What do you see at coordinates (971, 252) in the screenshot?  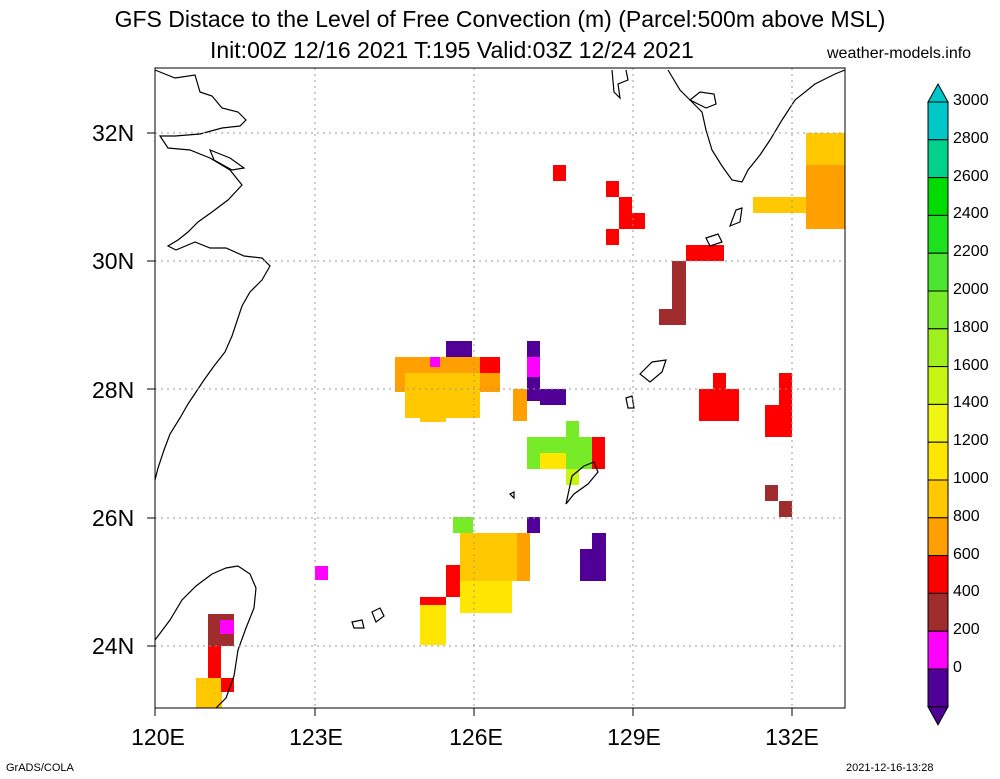 I see `colorbar-label: 2200` at bounding box center [971, 252].